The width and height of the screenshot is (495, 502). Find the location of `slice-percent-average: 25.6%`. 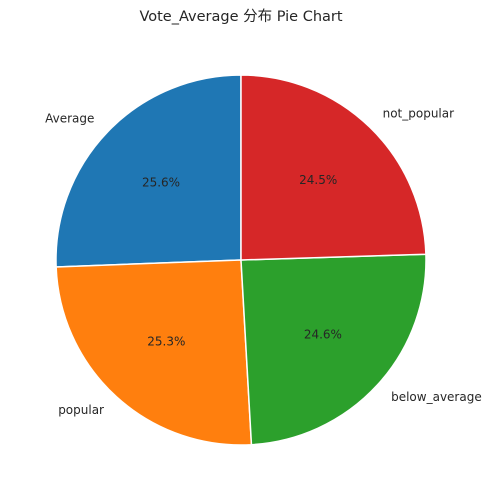

slice-percent-average: 25.6% is located at coordinates (161, 183).